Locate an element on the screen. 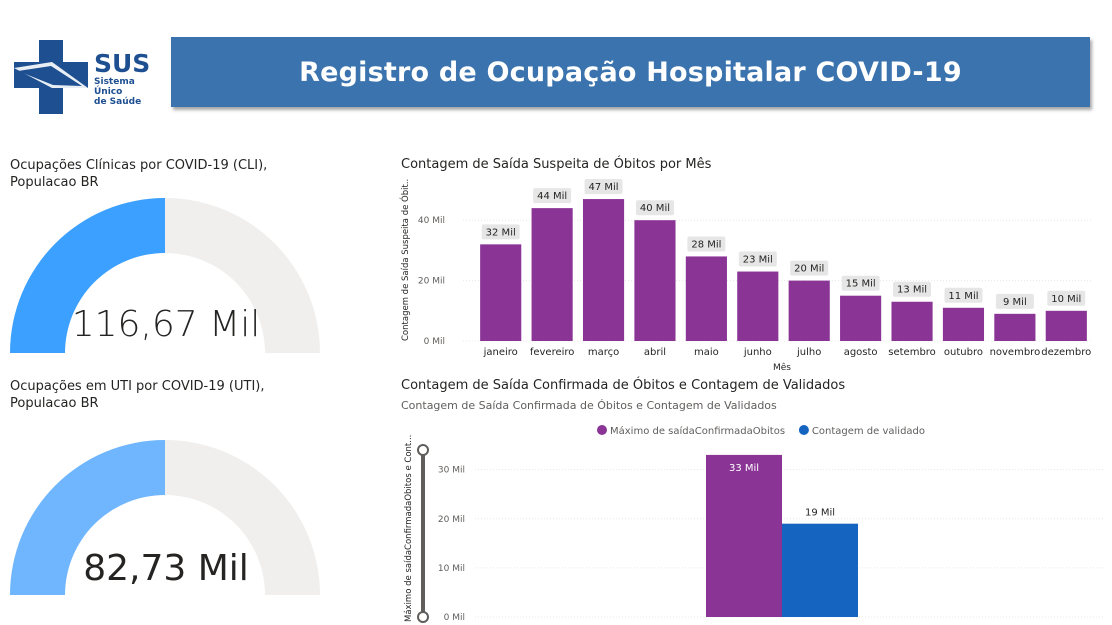 Image resolution: width=1112 pixels, height=625 pixels. sus-logo: SUS Sistema Único de Saúde is located at coordinates (87, 78).